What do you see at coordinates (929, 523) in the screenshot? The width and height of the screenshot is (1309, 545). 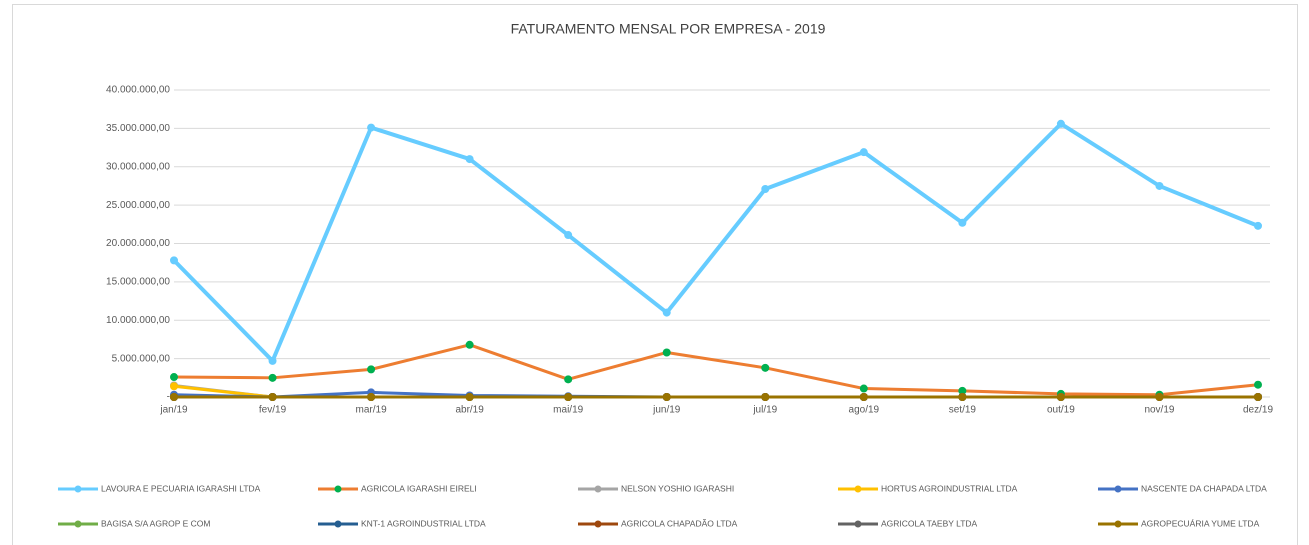 I see `legend-label: AGRICOLA TAEBY LTDA` at bounding box center [929, 523].